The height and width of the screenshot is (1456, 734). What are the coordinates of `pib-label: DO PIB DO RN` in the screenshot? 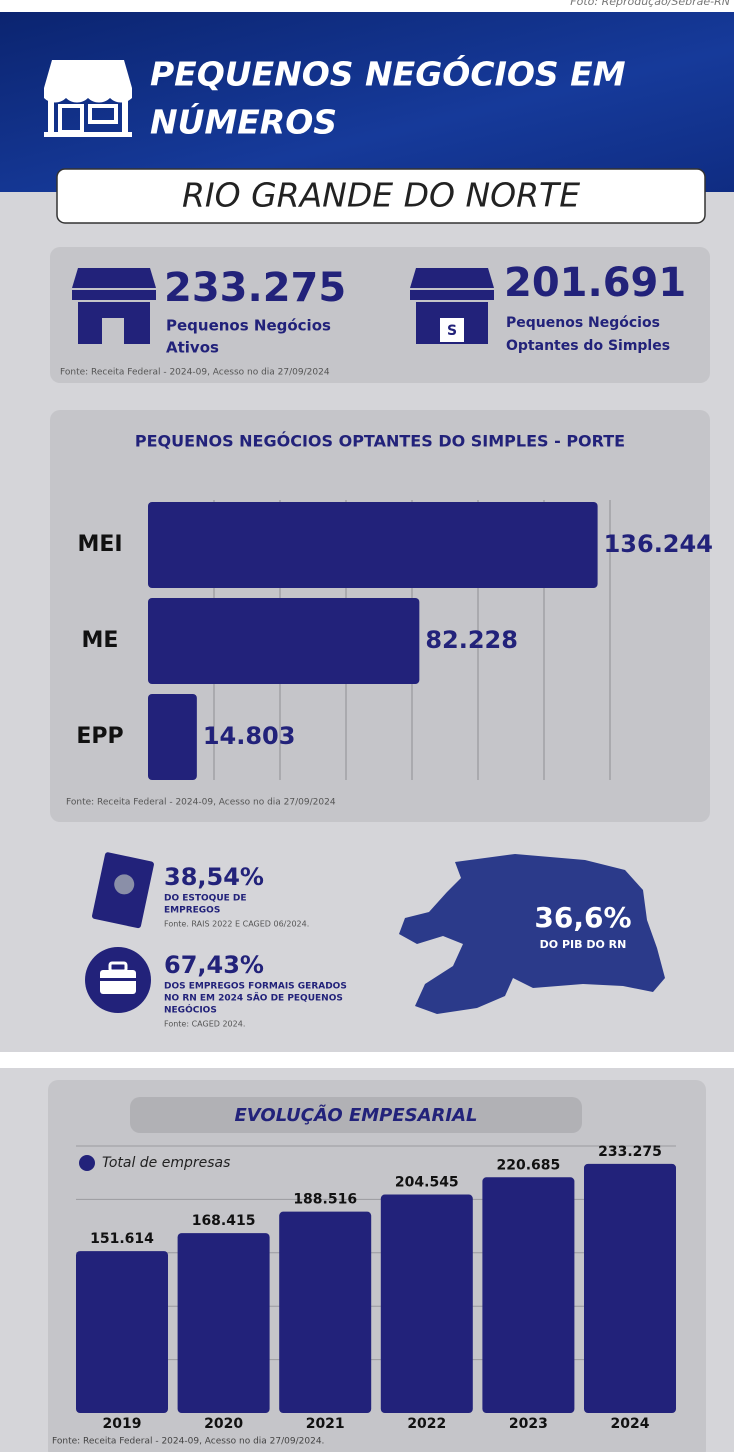 It's located at (583, 944).